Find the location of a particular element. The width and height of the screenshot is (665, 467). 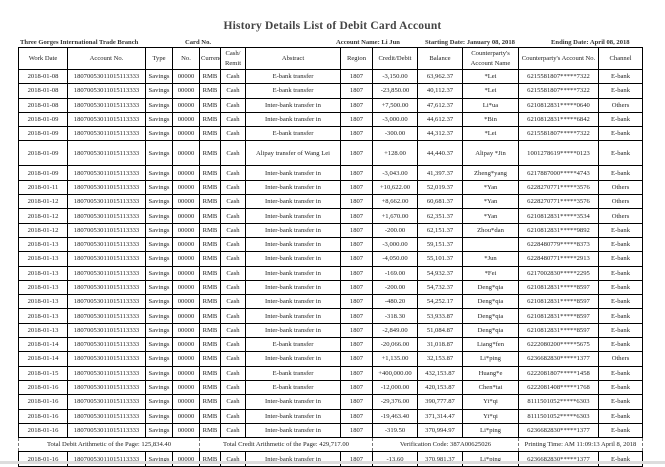

table-cell: 6217887000*****4743 is located at coordinates (558, 173).